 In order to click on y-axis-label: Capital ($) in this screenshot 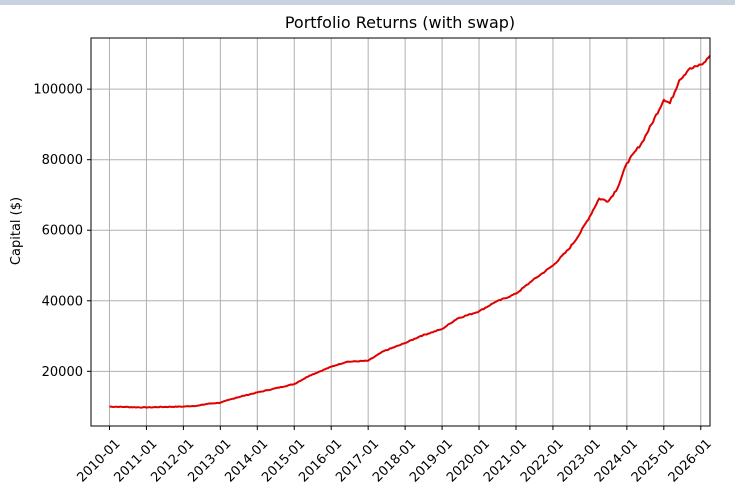, I will do `click(16, 231)`.